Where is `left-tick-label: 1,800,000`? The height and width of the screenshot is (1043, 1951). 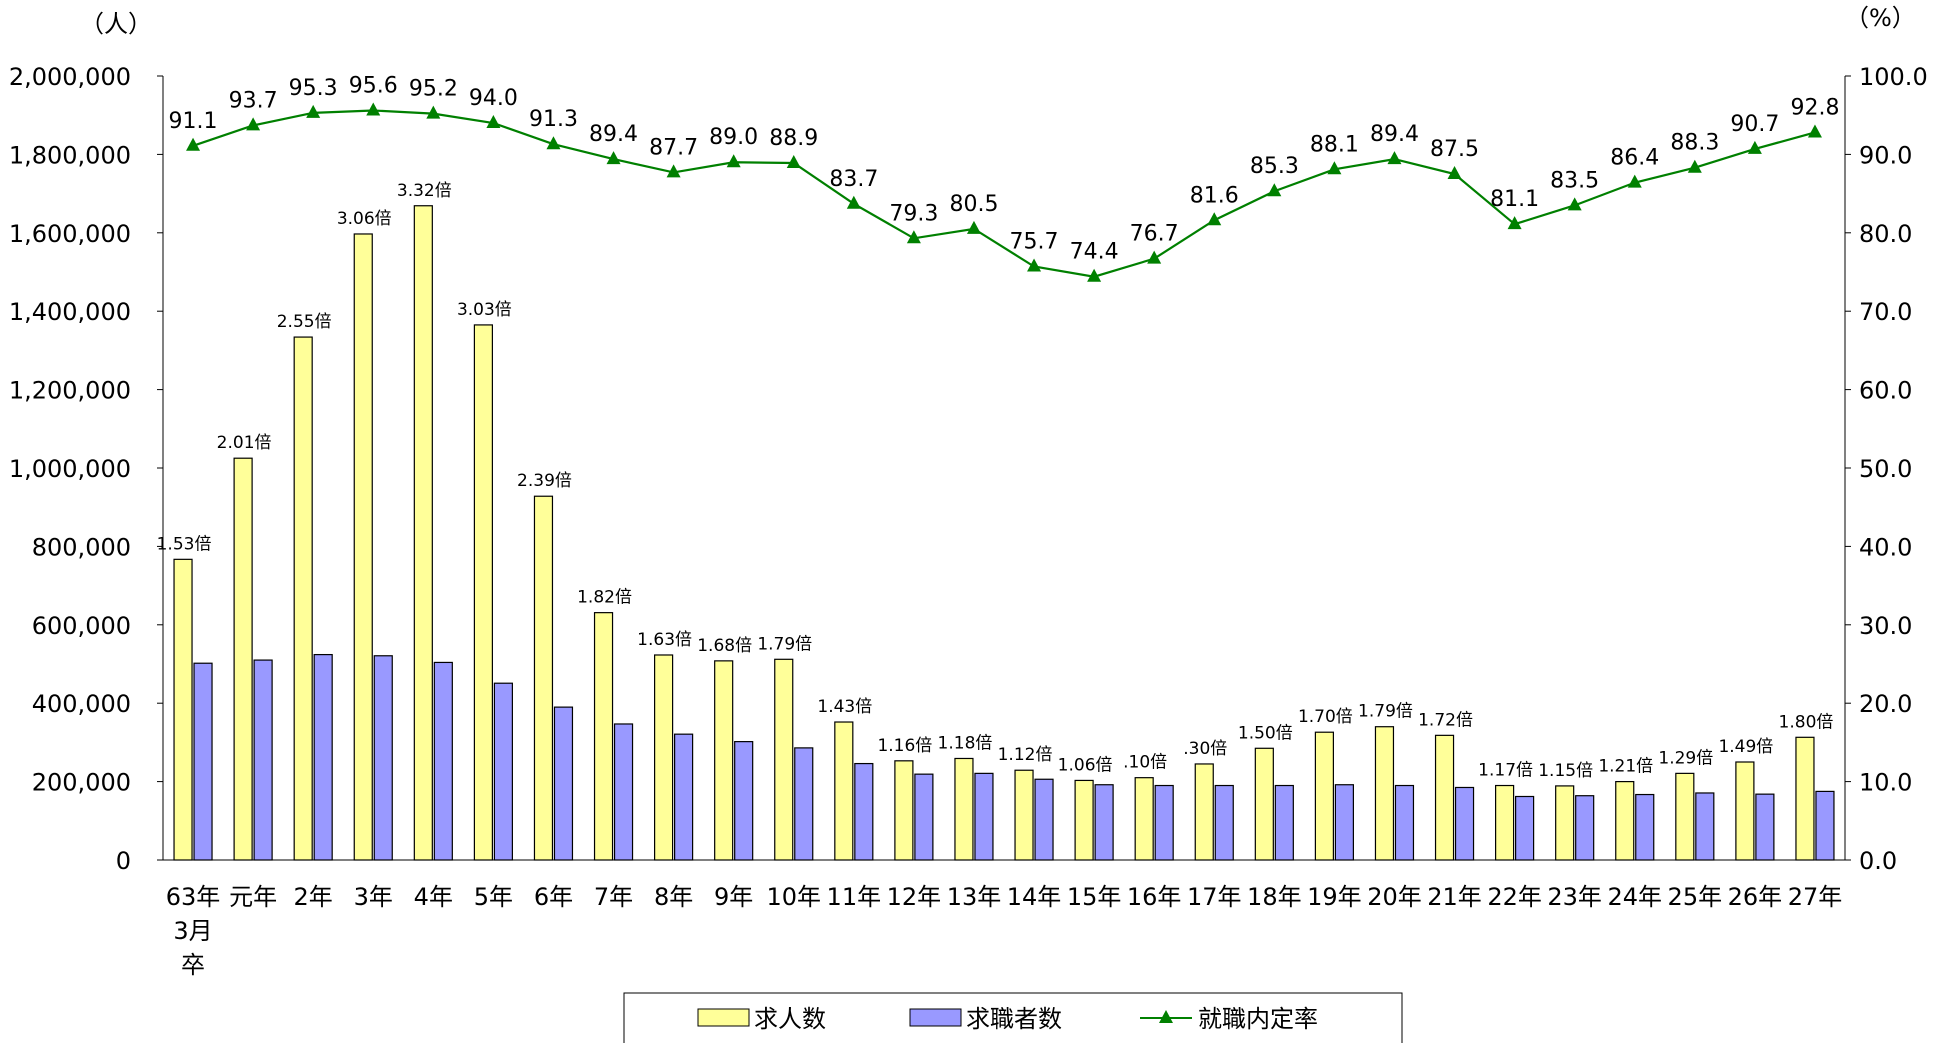
left-tick-label: 1,800,000 is located at coordinates (70, 155).